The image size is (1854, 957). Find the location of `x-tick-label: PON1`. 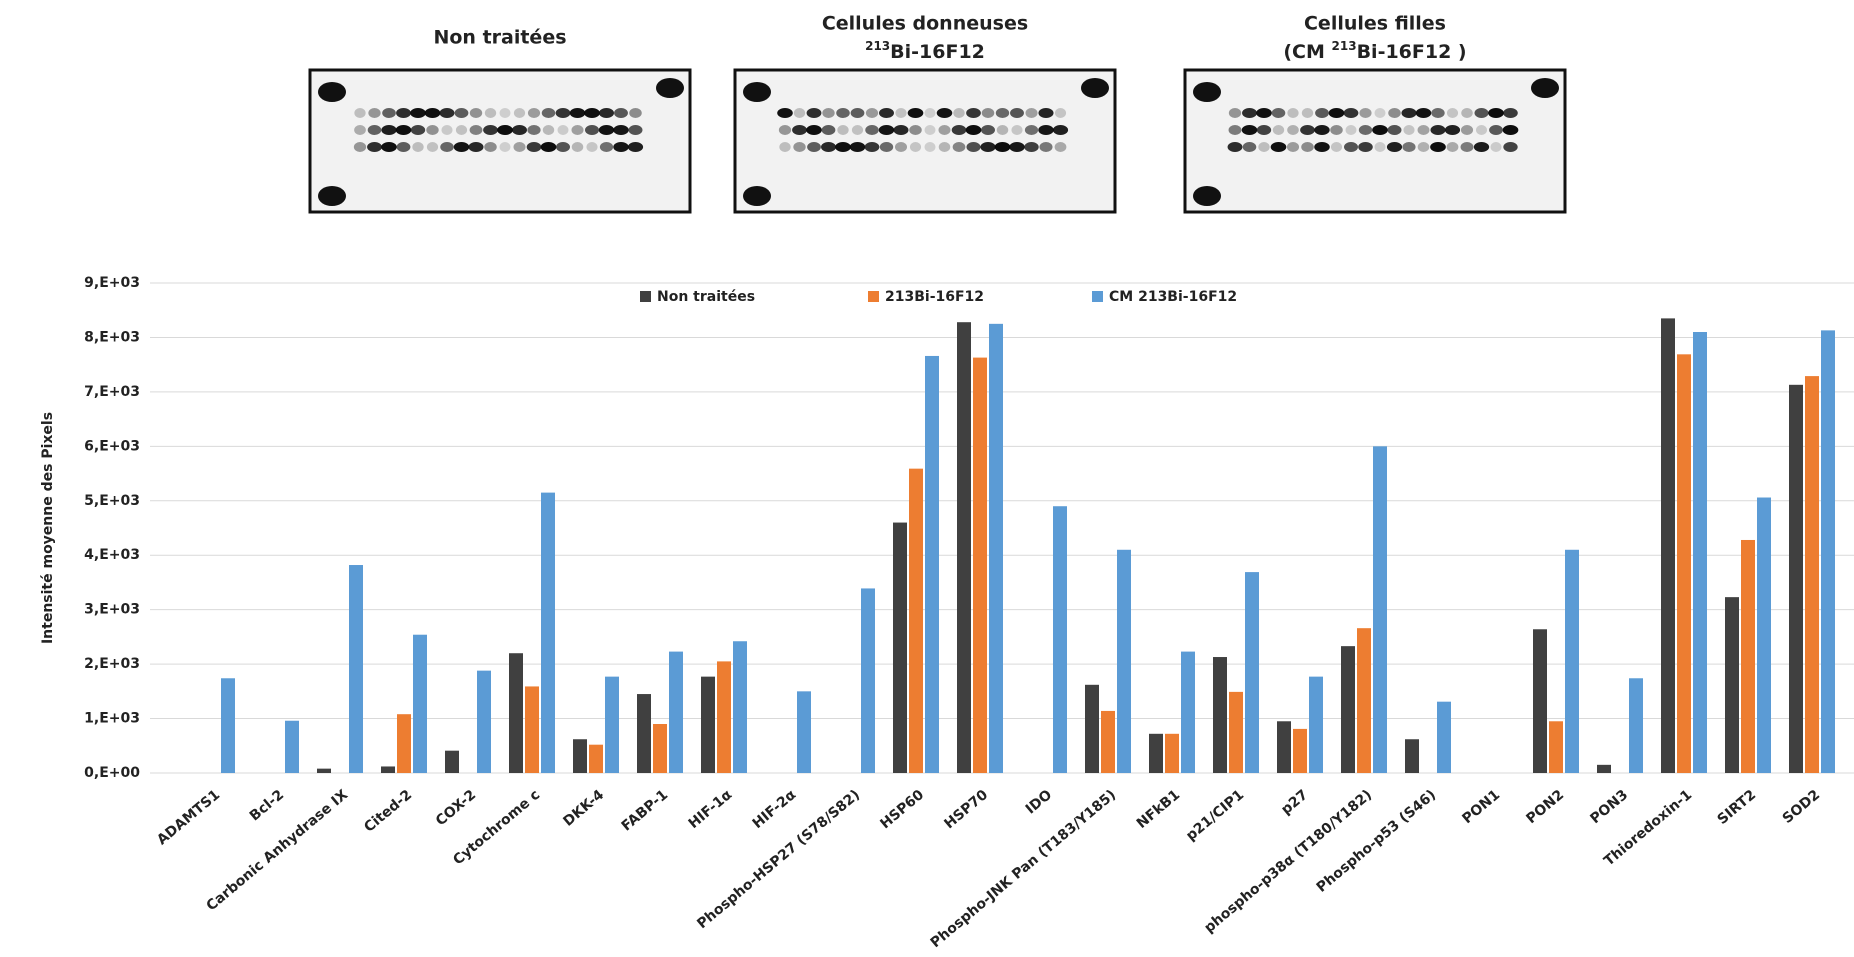

x-tick-label: PON1 is located at coordinates (1481, 807).